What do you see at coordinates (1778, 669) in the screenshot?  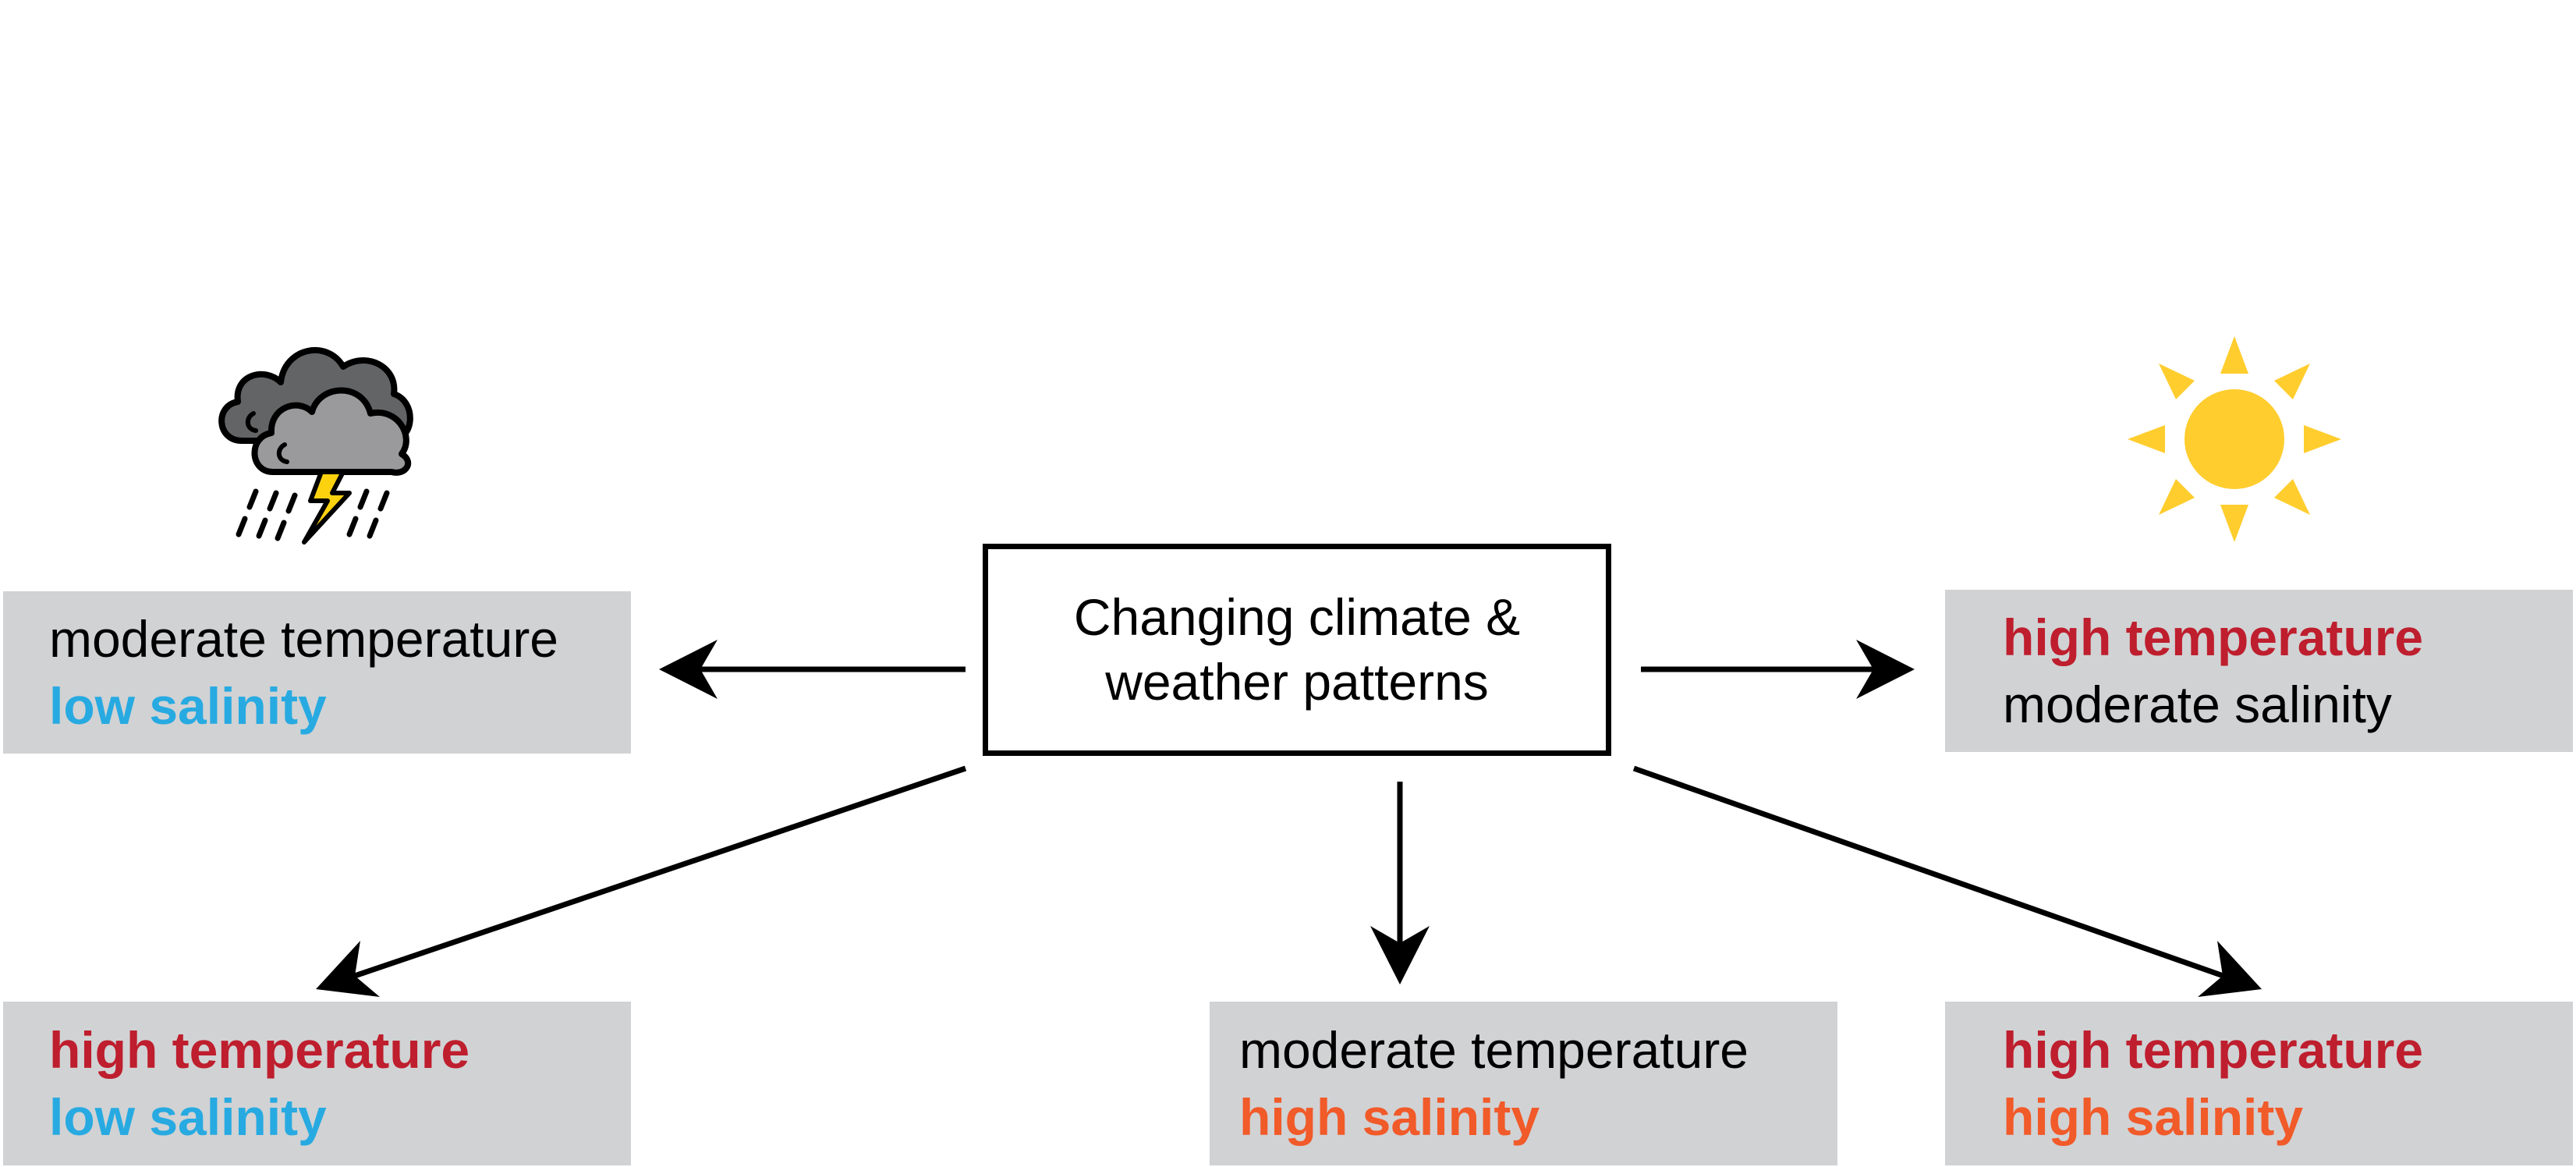 I see `arrow-to-right-outcome` at bounding box center [1778, 669].